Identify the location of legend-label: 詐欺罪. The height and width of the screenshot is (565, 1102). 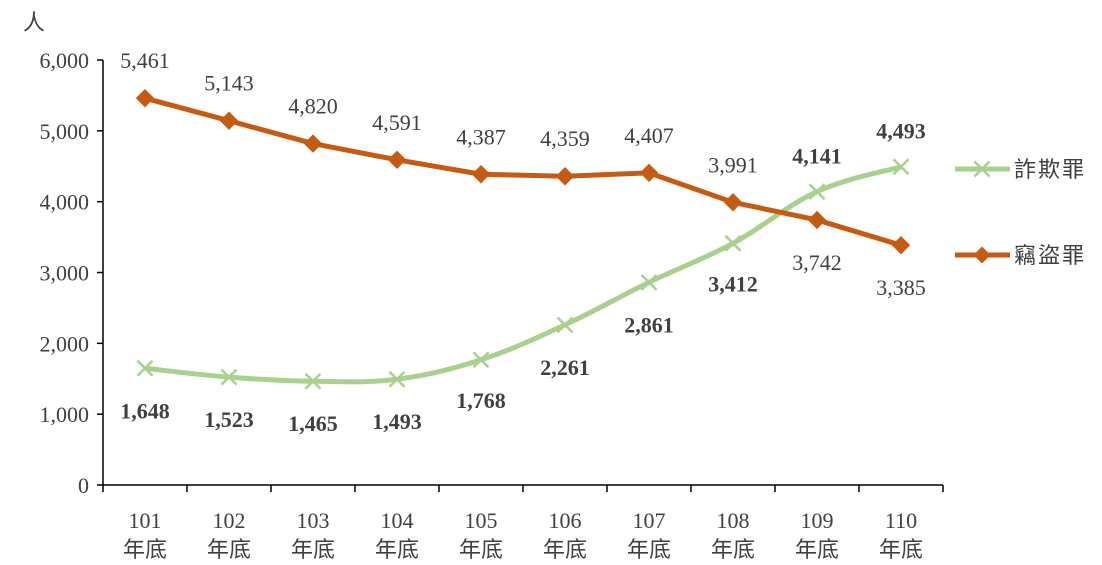
(1050, 169).